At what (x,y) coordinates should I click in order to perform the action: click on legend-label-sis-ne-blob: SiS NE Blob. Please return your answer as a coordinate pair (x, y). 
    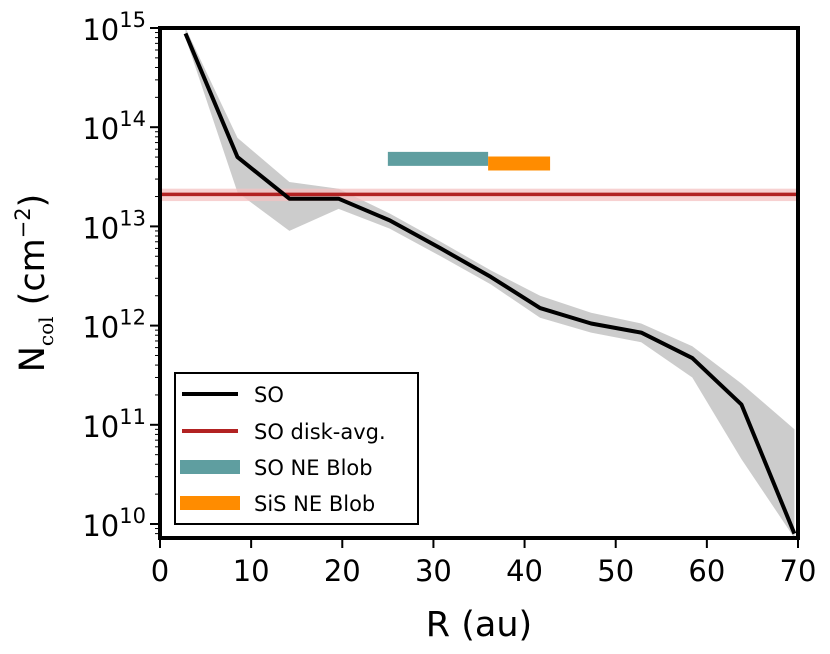
    Looking at the image, I should click on (314, 504).